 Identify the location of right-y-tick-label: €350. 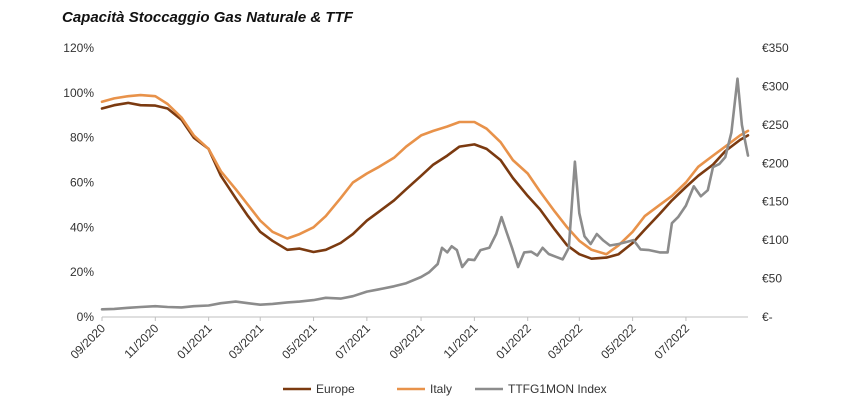
(775, 48).